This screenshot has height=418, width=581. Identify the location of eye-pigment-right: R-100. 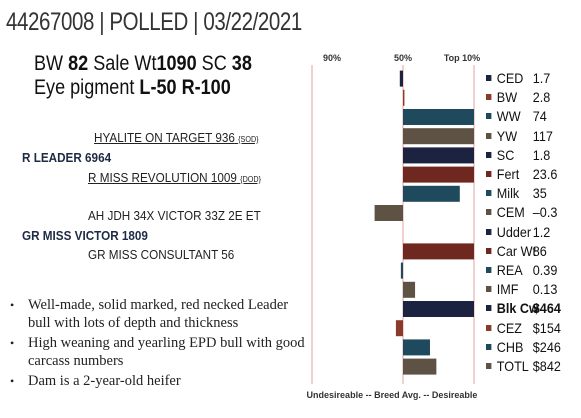
(206, 87).